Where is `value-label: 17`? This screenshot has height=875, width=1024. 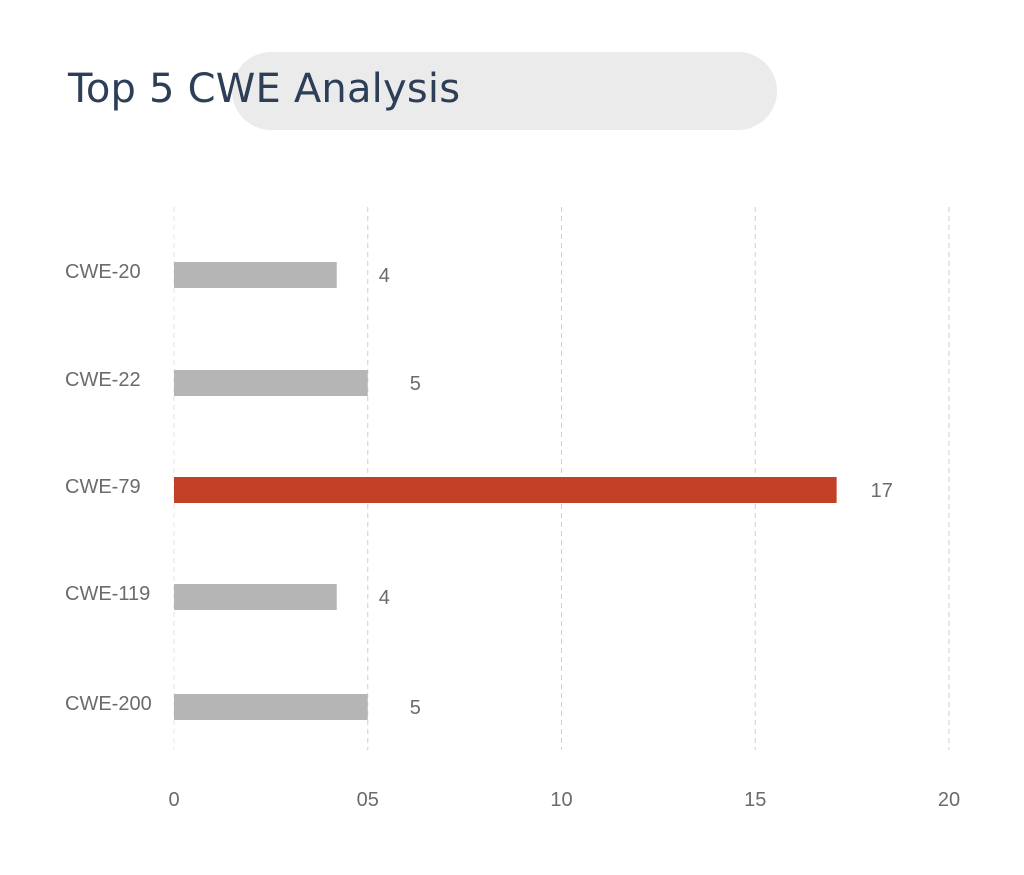 value-label: 17 is located at coordinates (882, 491).